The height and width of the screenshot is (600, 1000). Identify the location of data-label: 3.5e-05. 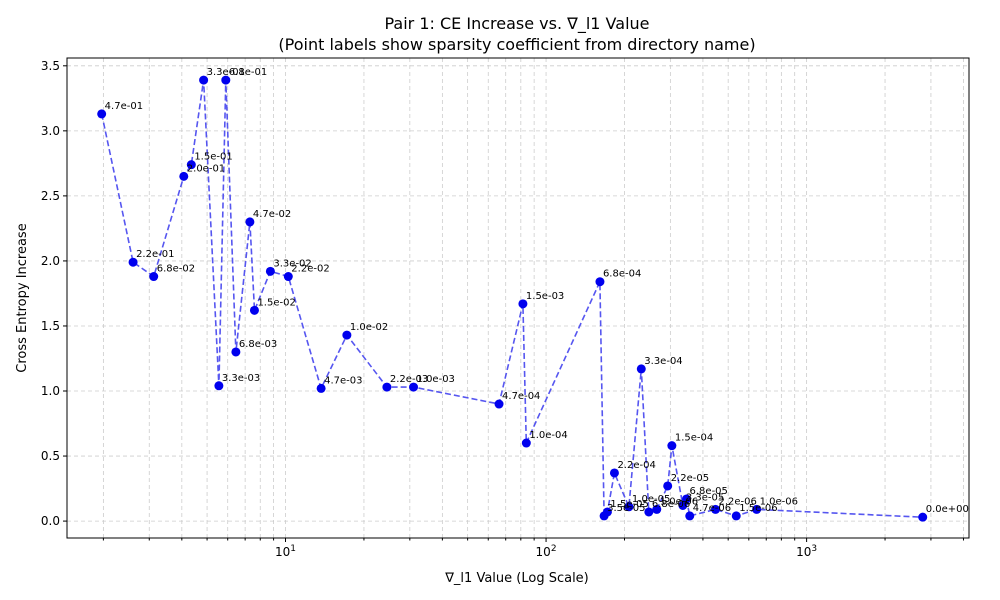
(626, 508).